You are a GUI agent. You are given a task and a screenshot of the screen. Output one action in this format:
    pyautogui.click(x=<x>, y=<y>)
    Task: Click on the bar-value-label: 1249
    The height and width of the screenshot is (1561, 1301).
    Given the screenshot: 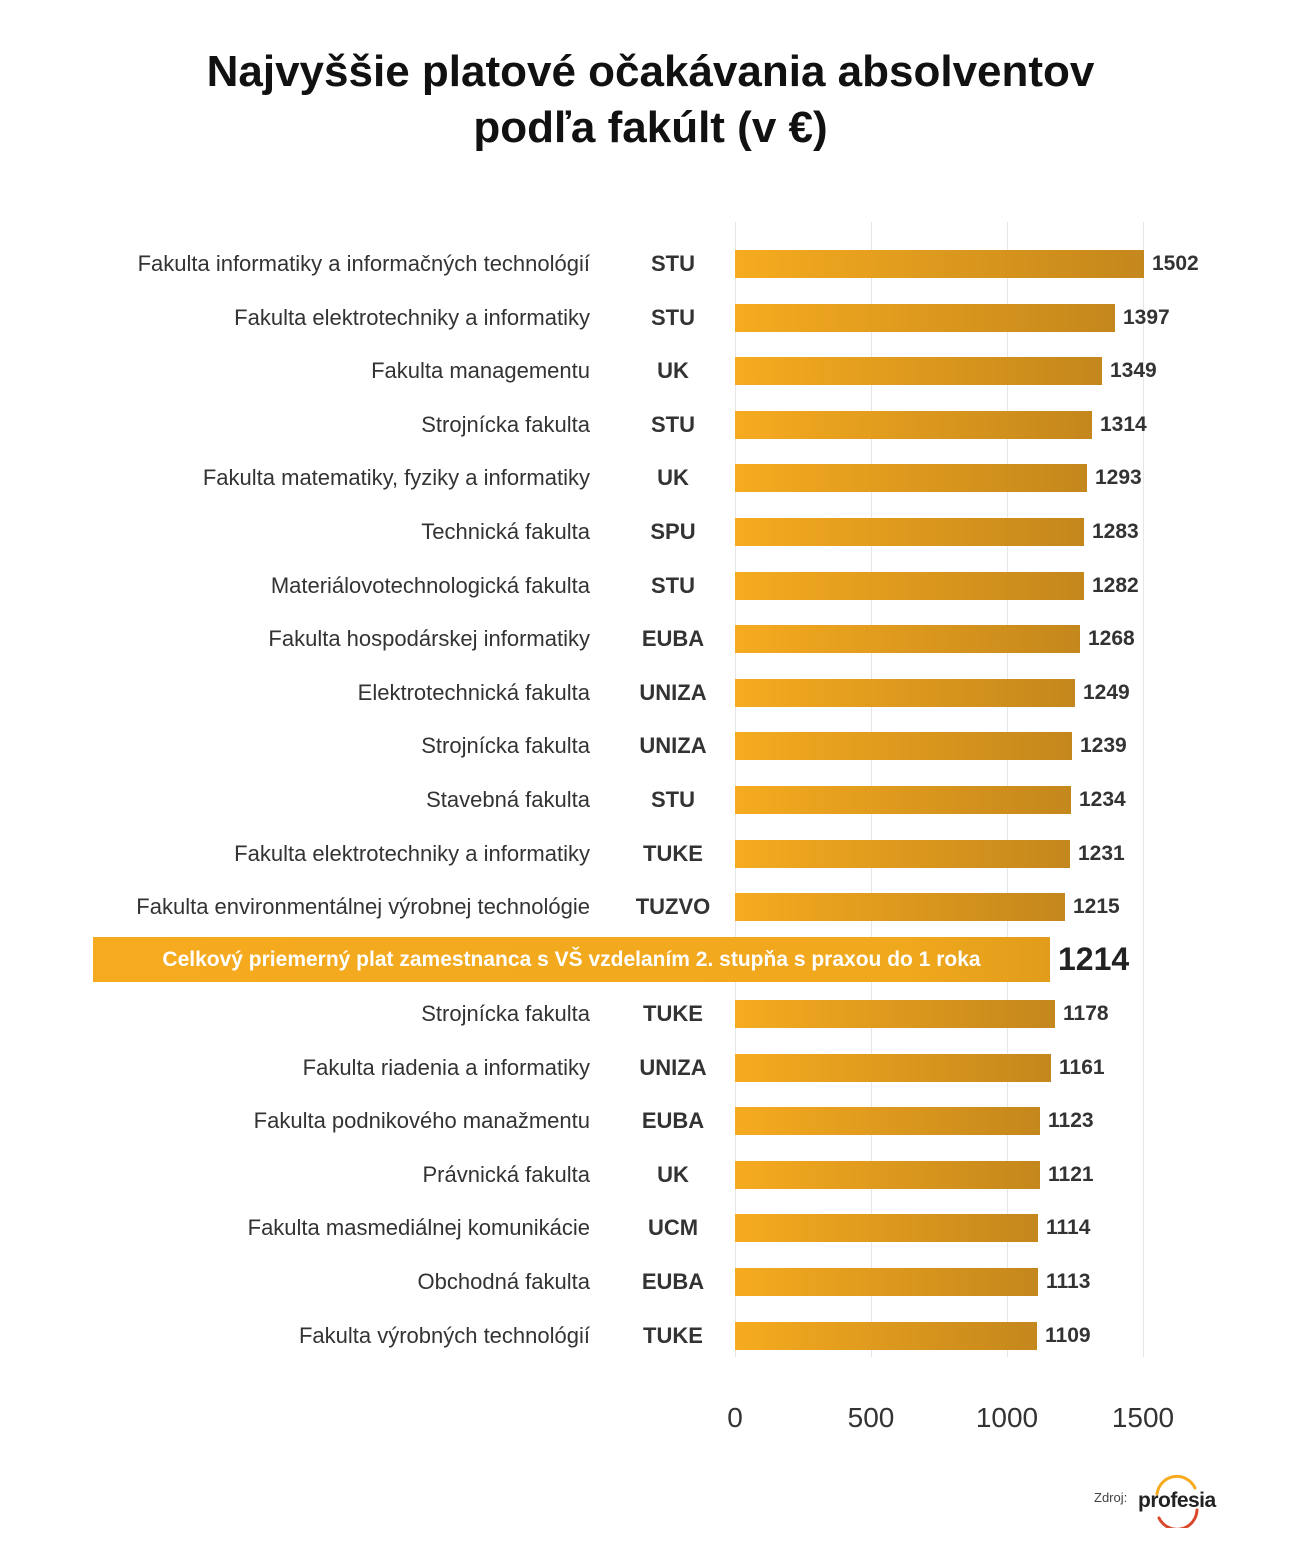 What is the action you would take?
    pyautogui.click(x=1106, y=692)
    